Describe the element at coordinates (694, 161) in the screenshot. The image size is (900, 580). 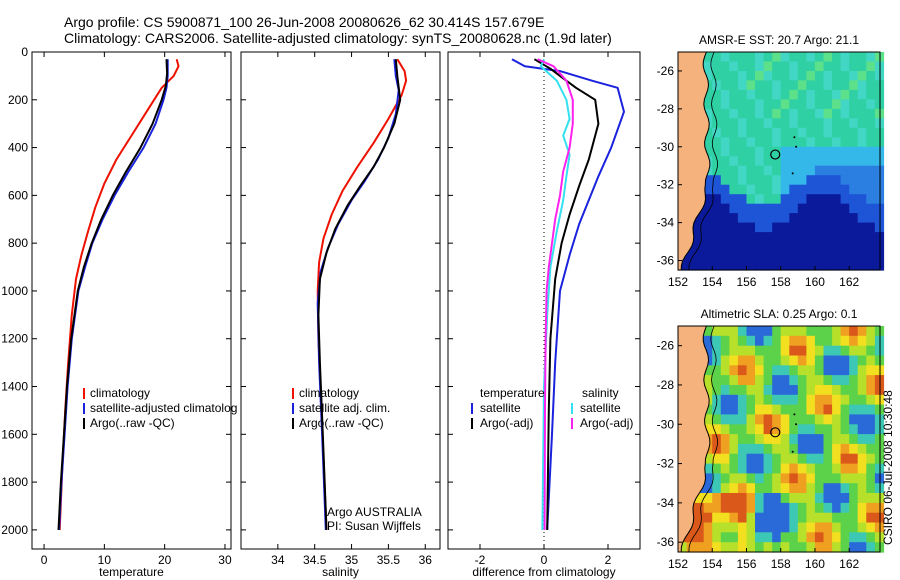
I see `sst-land` at that location.